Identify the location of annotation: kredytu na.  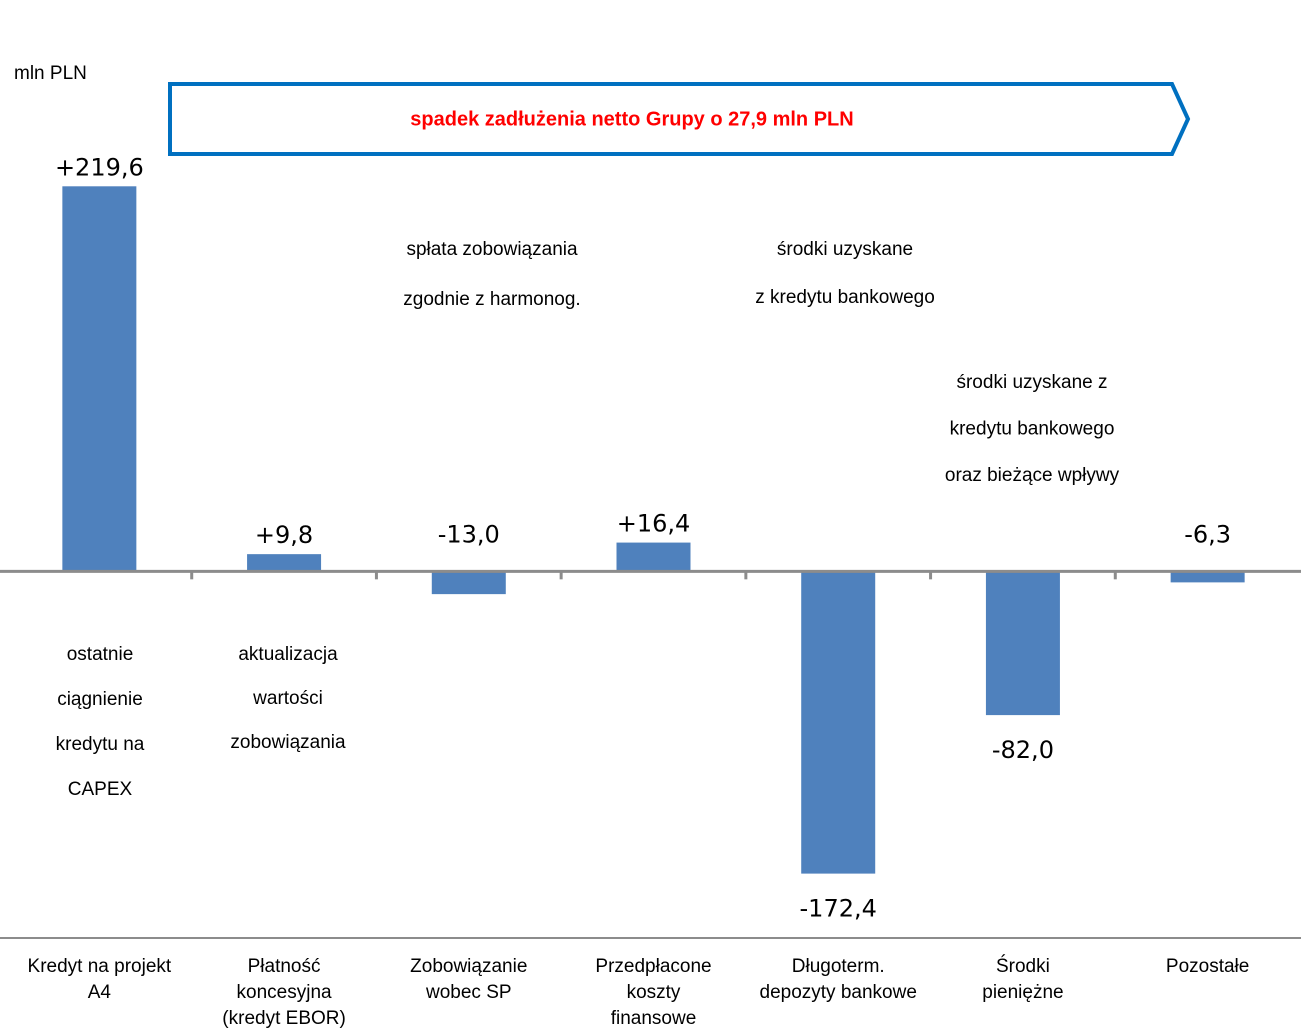
(100, 744).